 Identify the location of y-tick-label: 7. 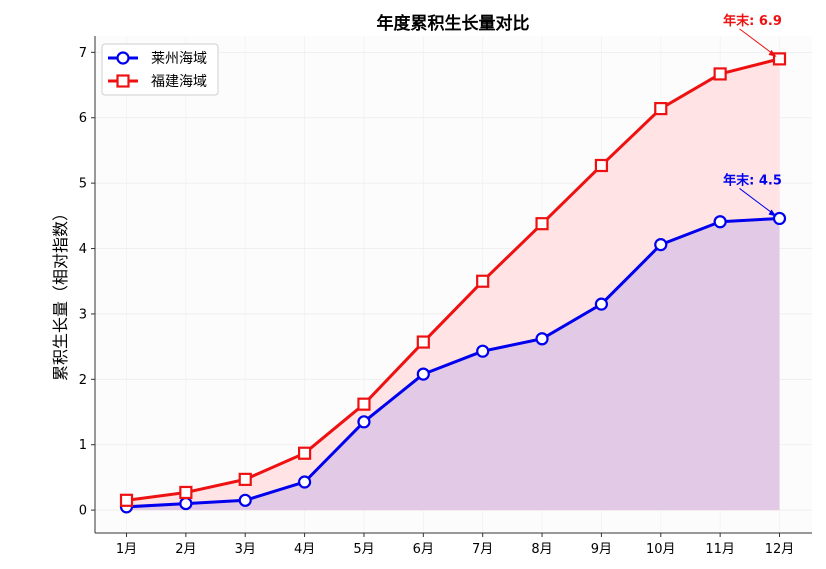
(83, 53).